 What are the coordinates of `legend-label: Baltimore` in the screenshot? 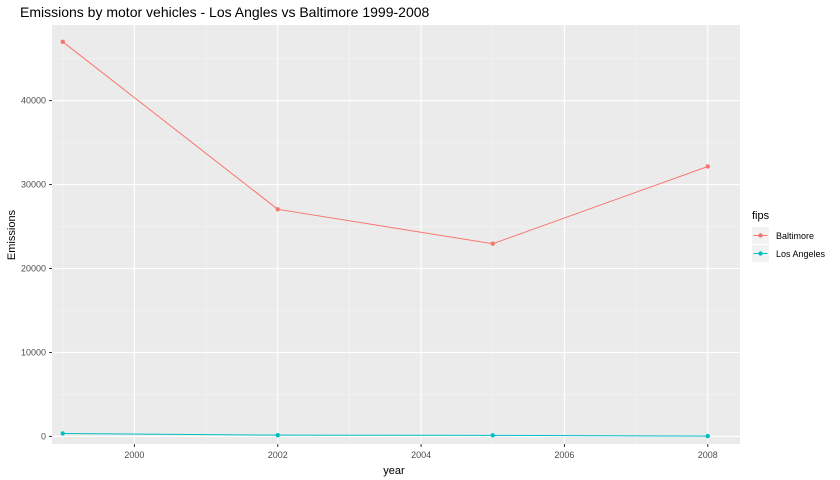 It's located at (795, 236).